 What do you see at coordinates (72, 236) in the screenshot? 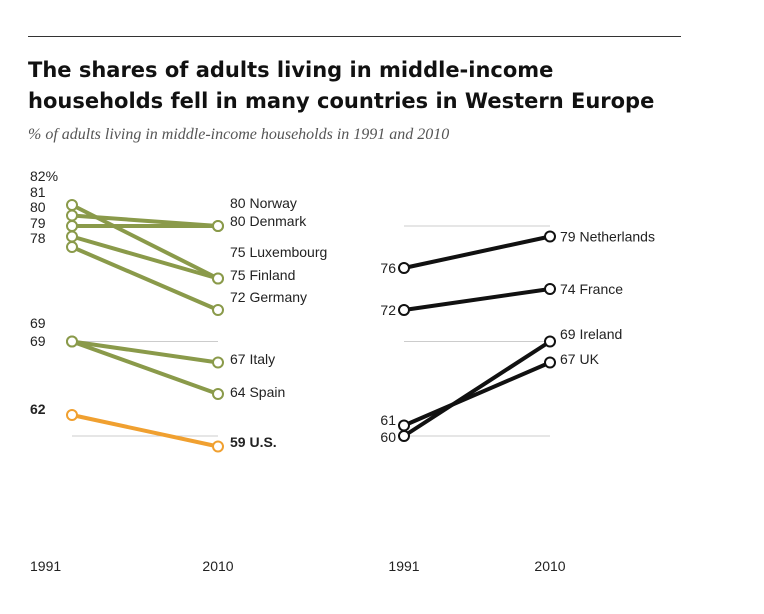
I see `data-point-finland-1991` at bounding box center [72, 236].